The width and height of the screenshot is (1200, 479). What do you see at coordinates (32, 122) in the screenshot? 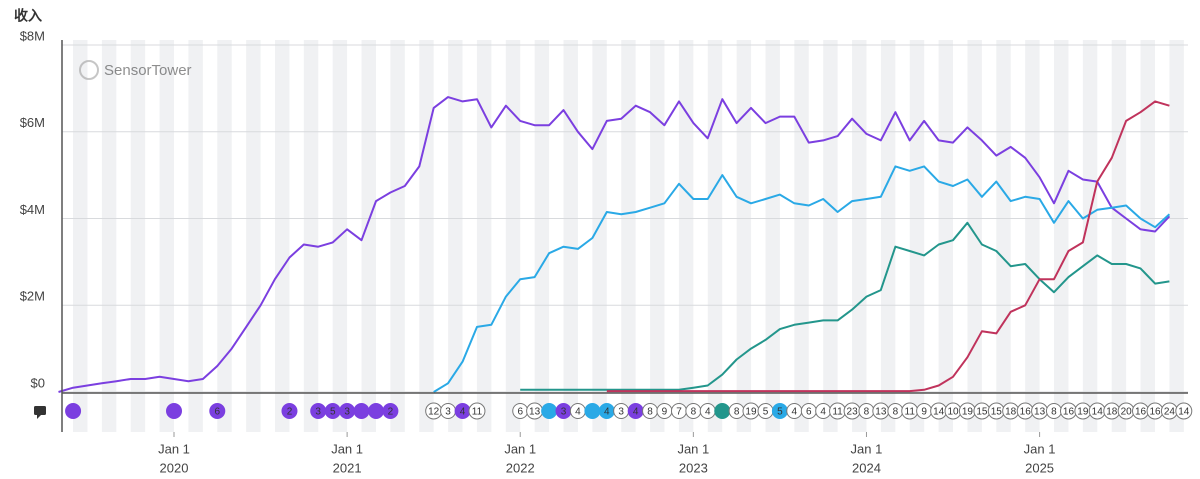
I see `y-tick-label: $6M` at bounding box center [32, 122].